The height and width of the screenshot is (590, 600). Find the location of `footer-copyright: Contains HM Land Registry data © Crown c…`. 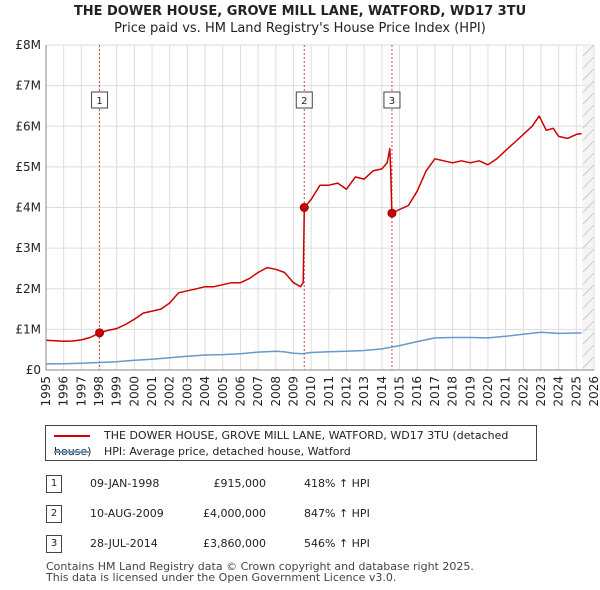

footer-copyright: Contains HM Land Registry data © Crown c… is located at coordinates (260, 566).